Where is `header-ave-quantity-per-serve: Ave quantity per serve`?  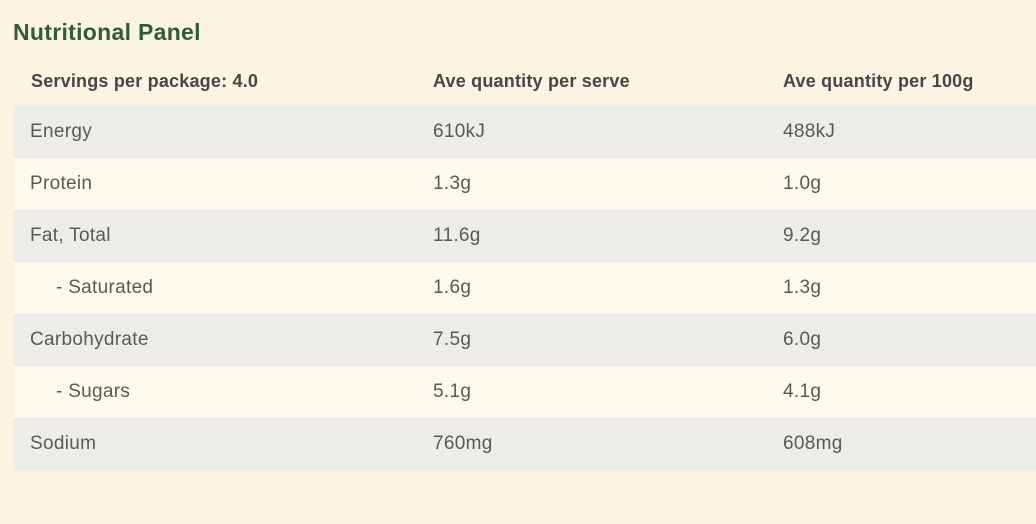 header-ave-quantity-per-serve: Ave quantity per serve is located at coordinates (531, 81).